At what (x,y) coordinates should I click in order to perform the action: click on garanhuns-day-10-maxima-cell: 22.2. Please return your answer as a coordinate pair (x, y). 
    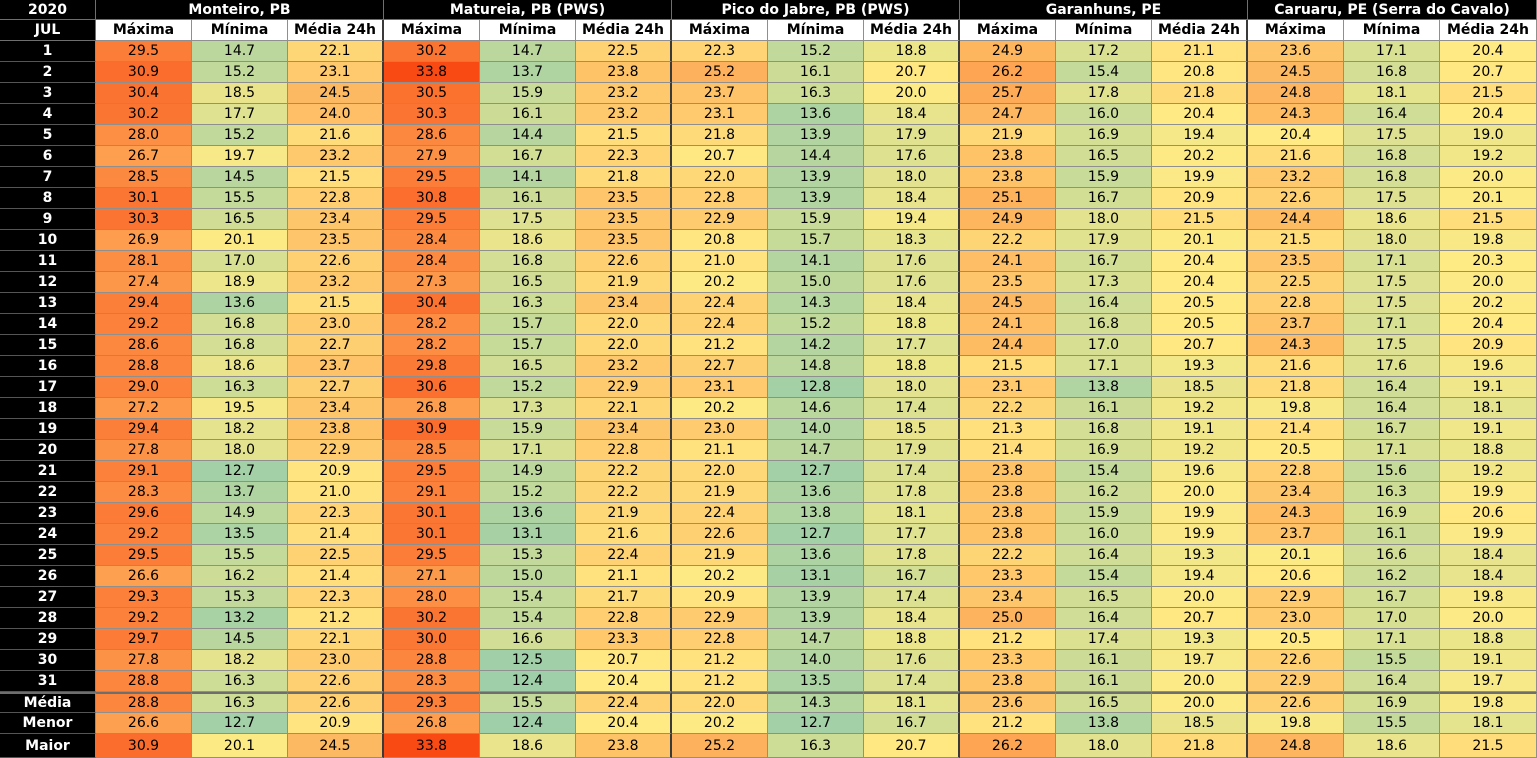
    Looking at the image, I should click on (1008, 240).